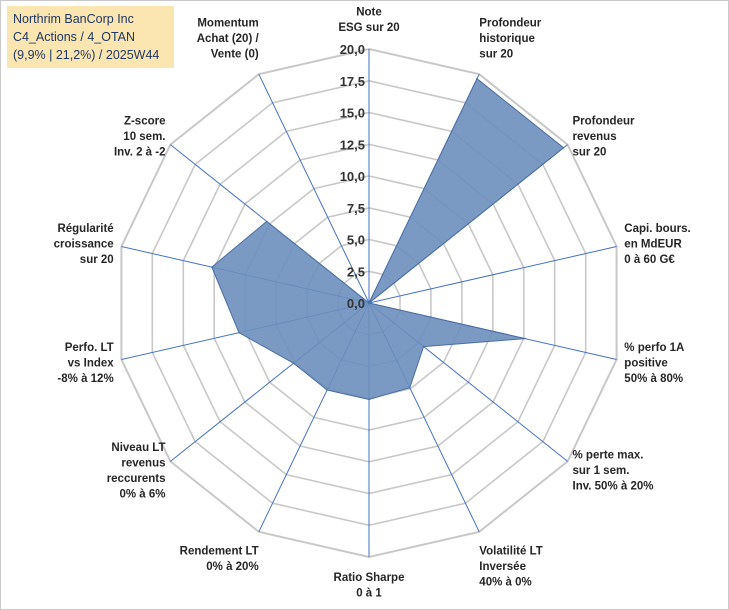 The image size is (729, 610). I want to click on axis-label: Z-score 10 sem. Inv. 2 à -2, so click(140, 136).